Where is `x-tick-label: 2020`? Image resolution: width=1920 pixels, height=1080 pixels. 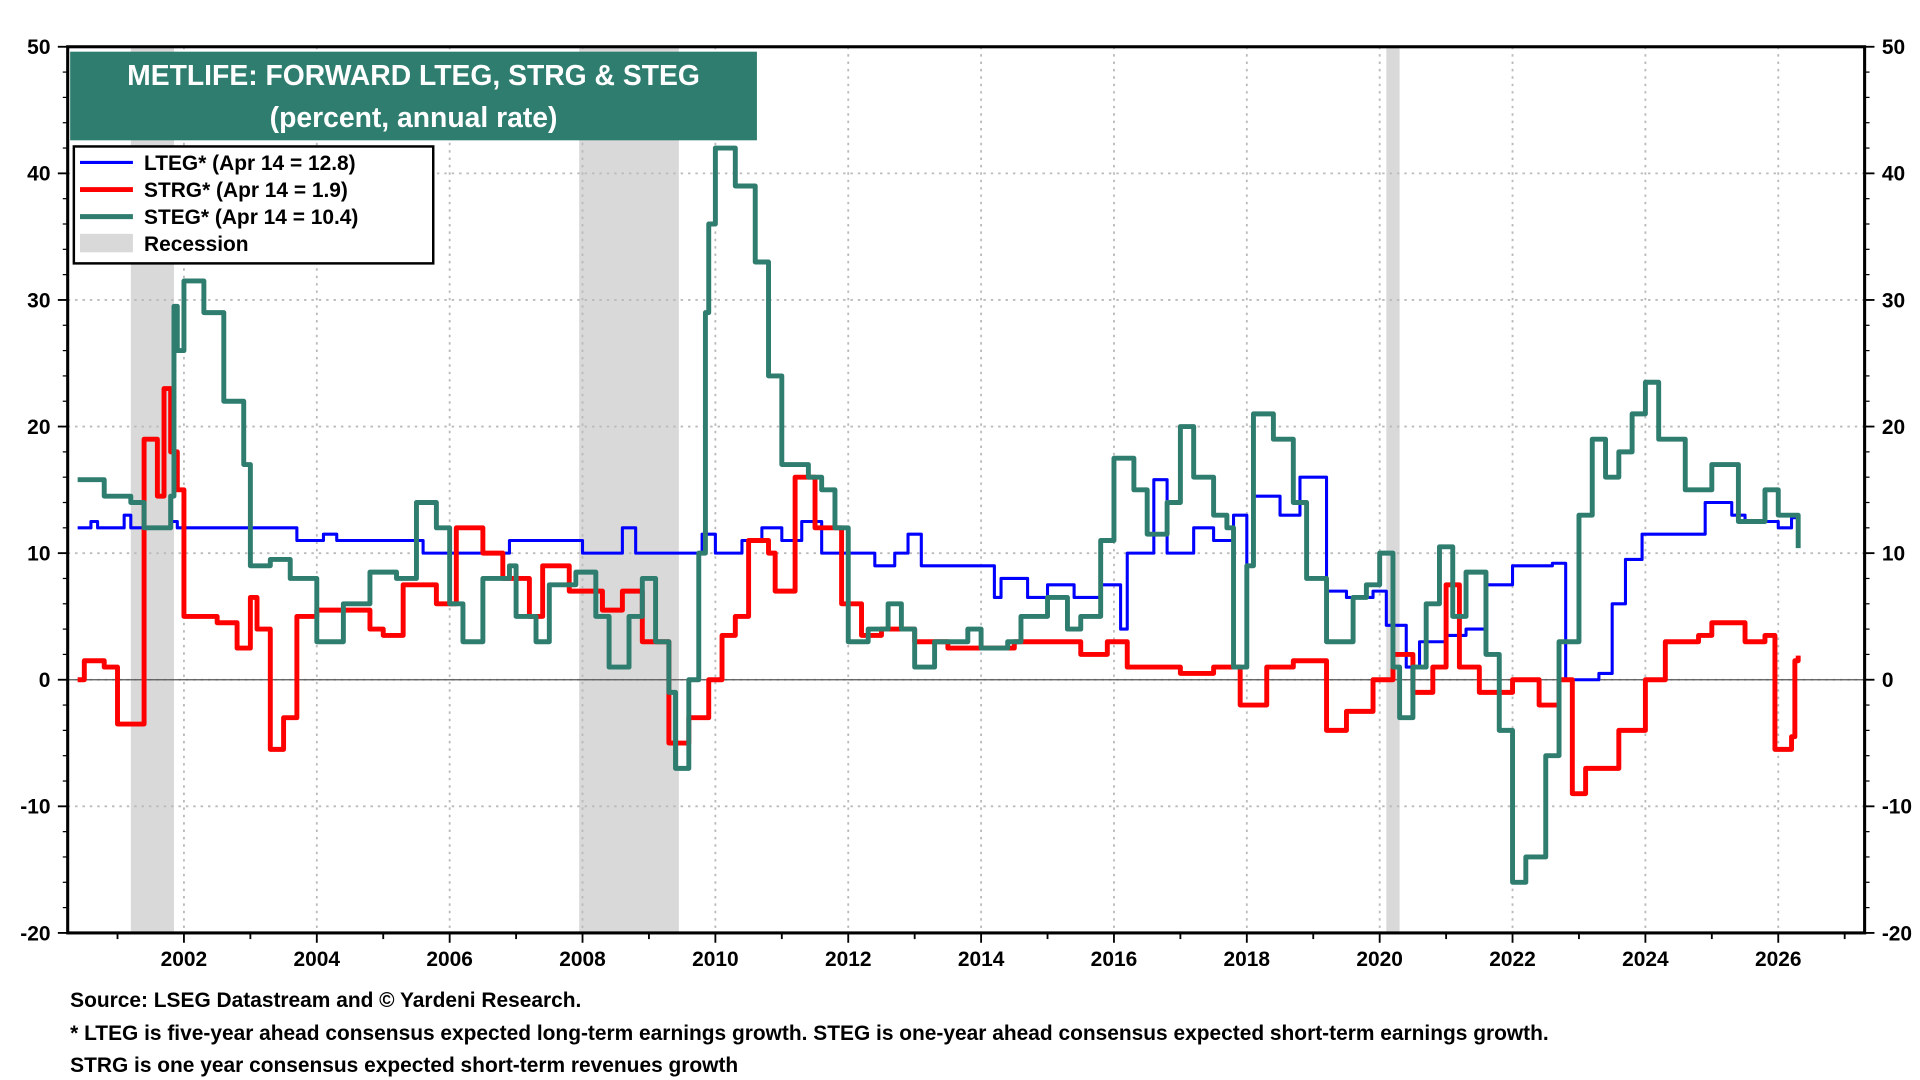 x-tick-label: 2020 is located at coordinates (1379, 959).